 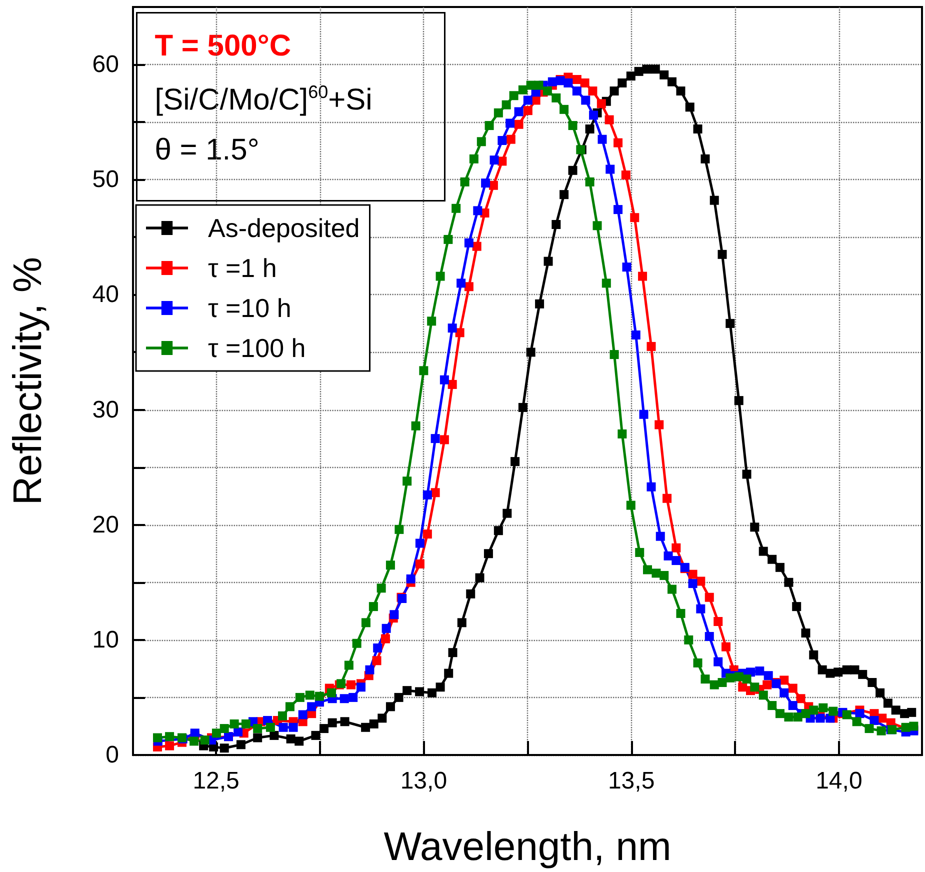 I want to click on y-tick-label: 40, so click(x=105, y=294).